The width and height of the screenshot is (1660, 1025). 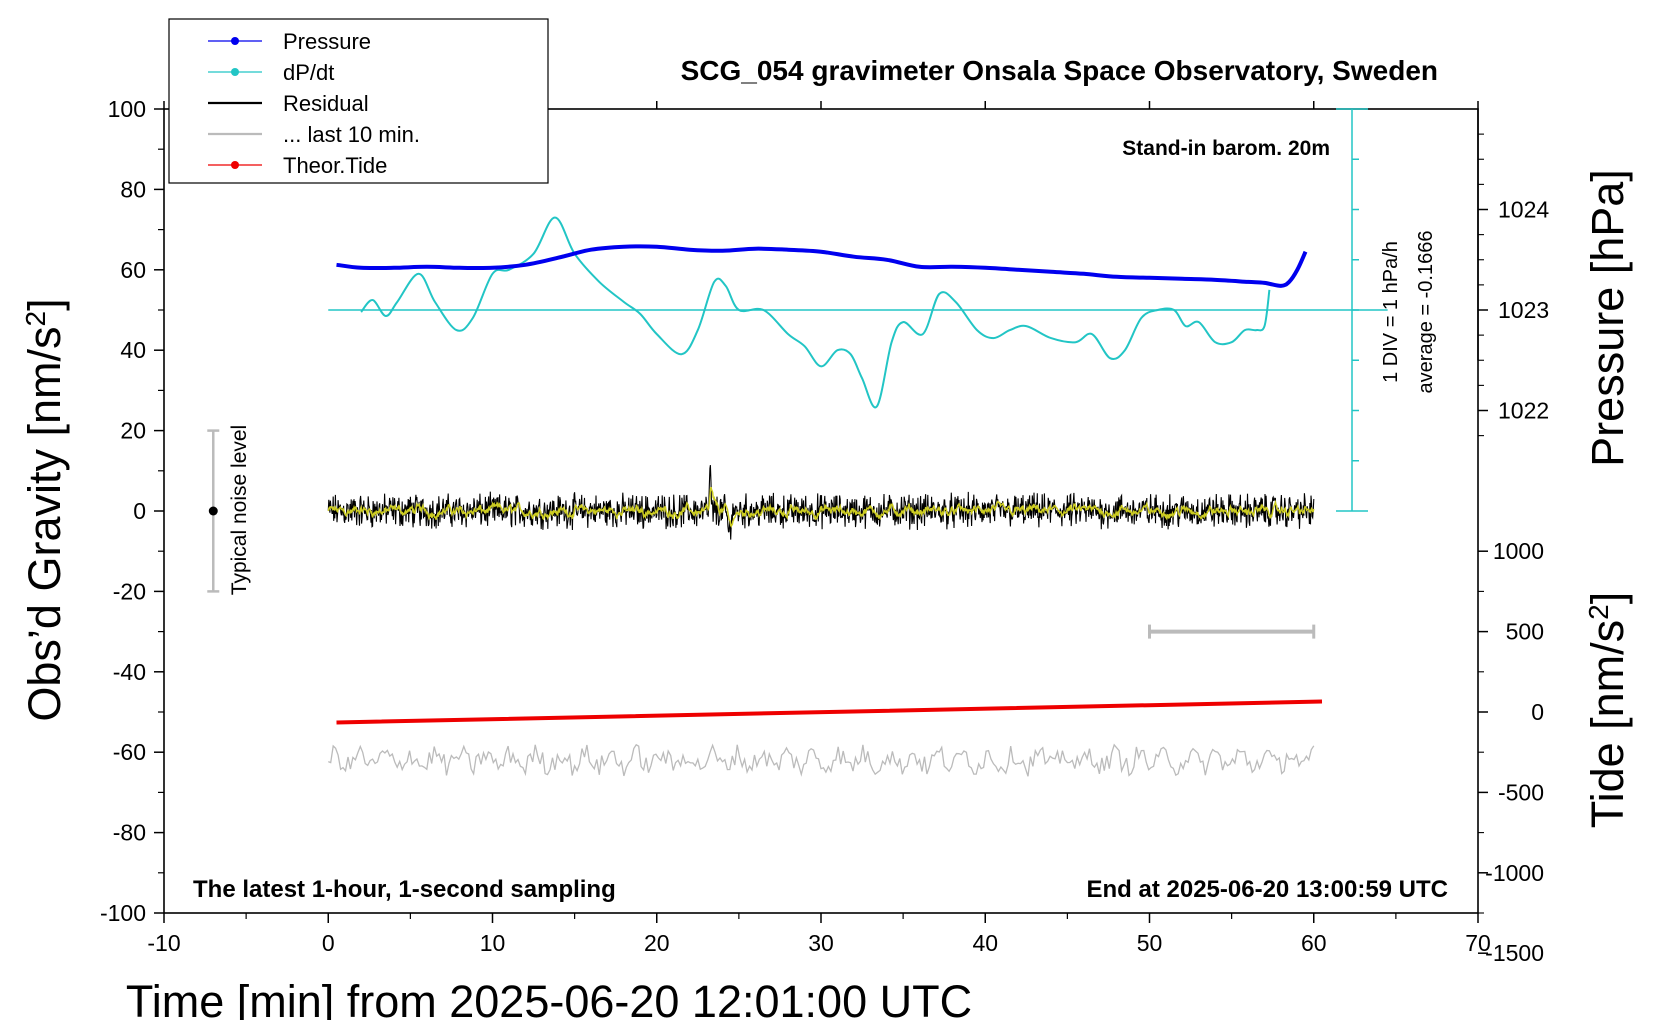 What do you see at coordinates (1478, 943) in the screenshot?
I see `x-tick-label: 70` at bounding box center [1478, 943].